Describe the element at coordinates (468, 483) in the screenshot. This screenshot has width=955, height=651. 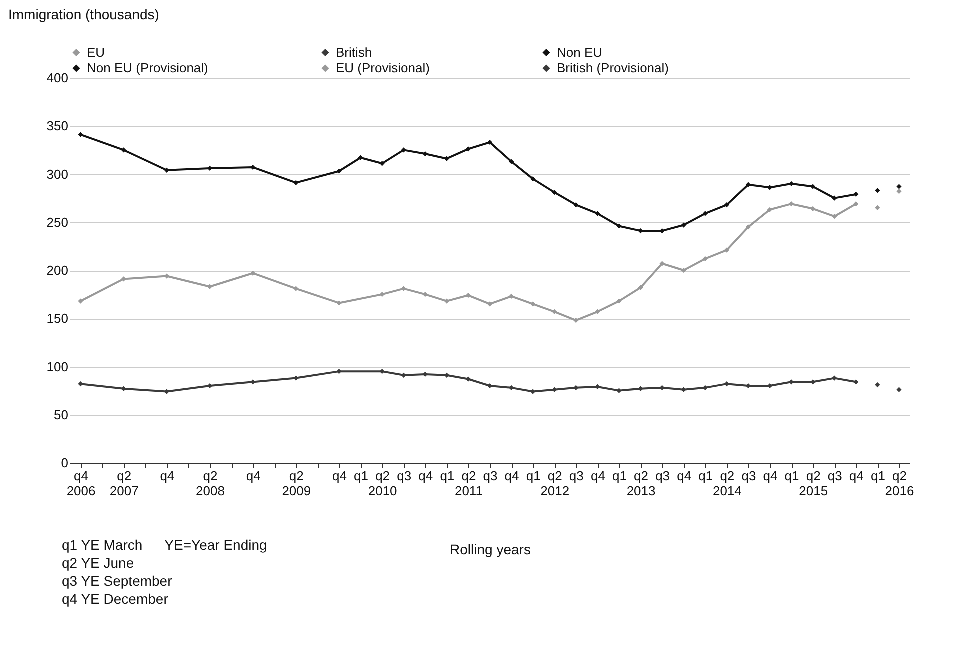
I see `x-tick-label: q2 2011` at that location.